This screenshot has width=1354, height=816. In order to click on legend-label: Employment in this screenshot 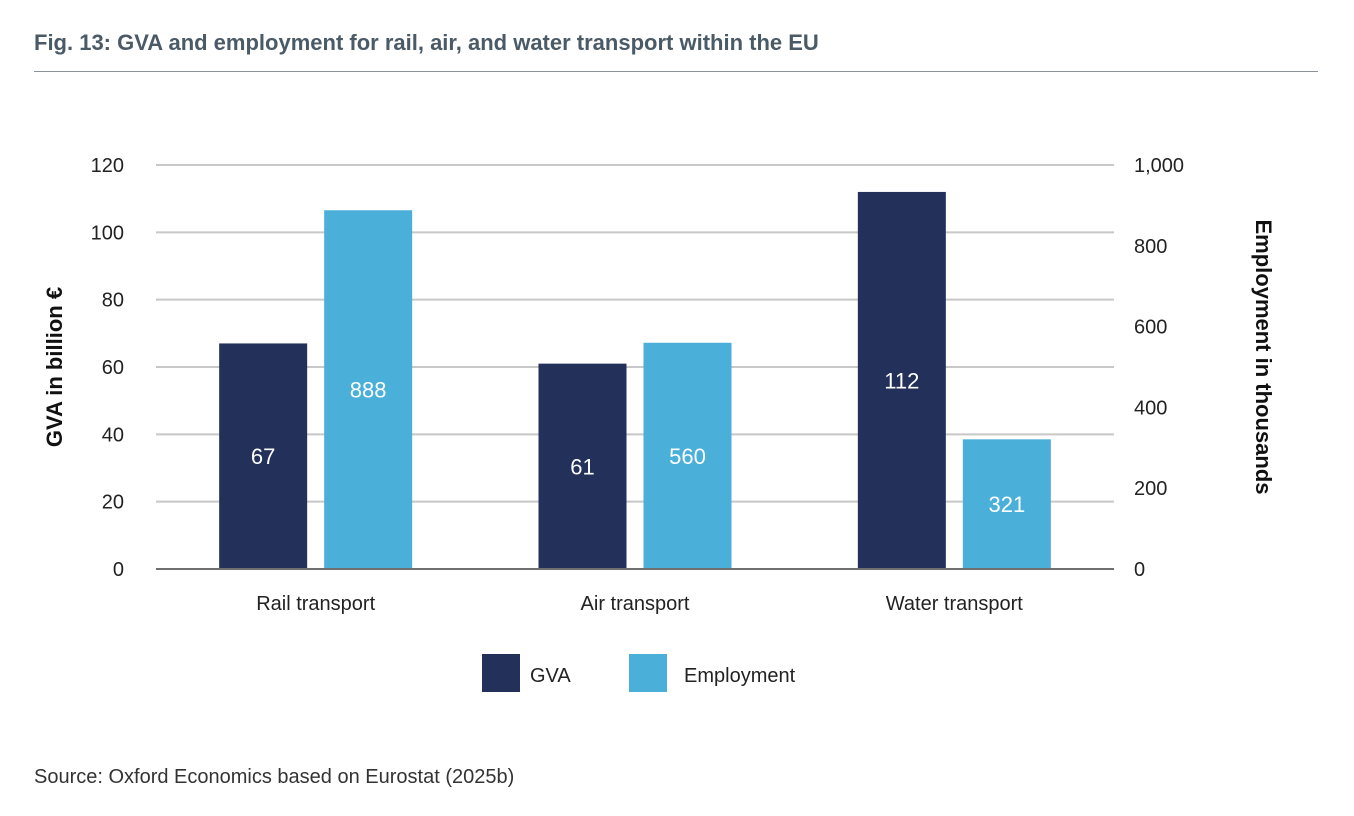, I will do `click(740, 676)`.